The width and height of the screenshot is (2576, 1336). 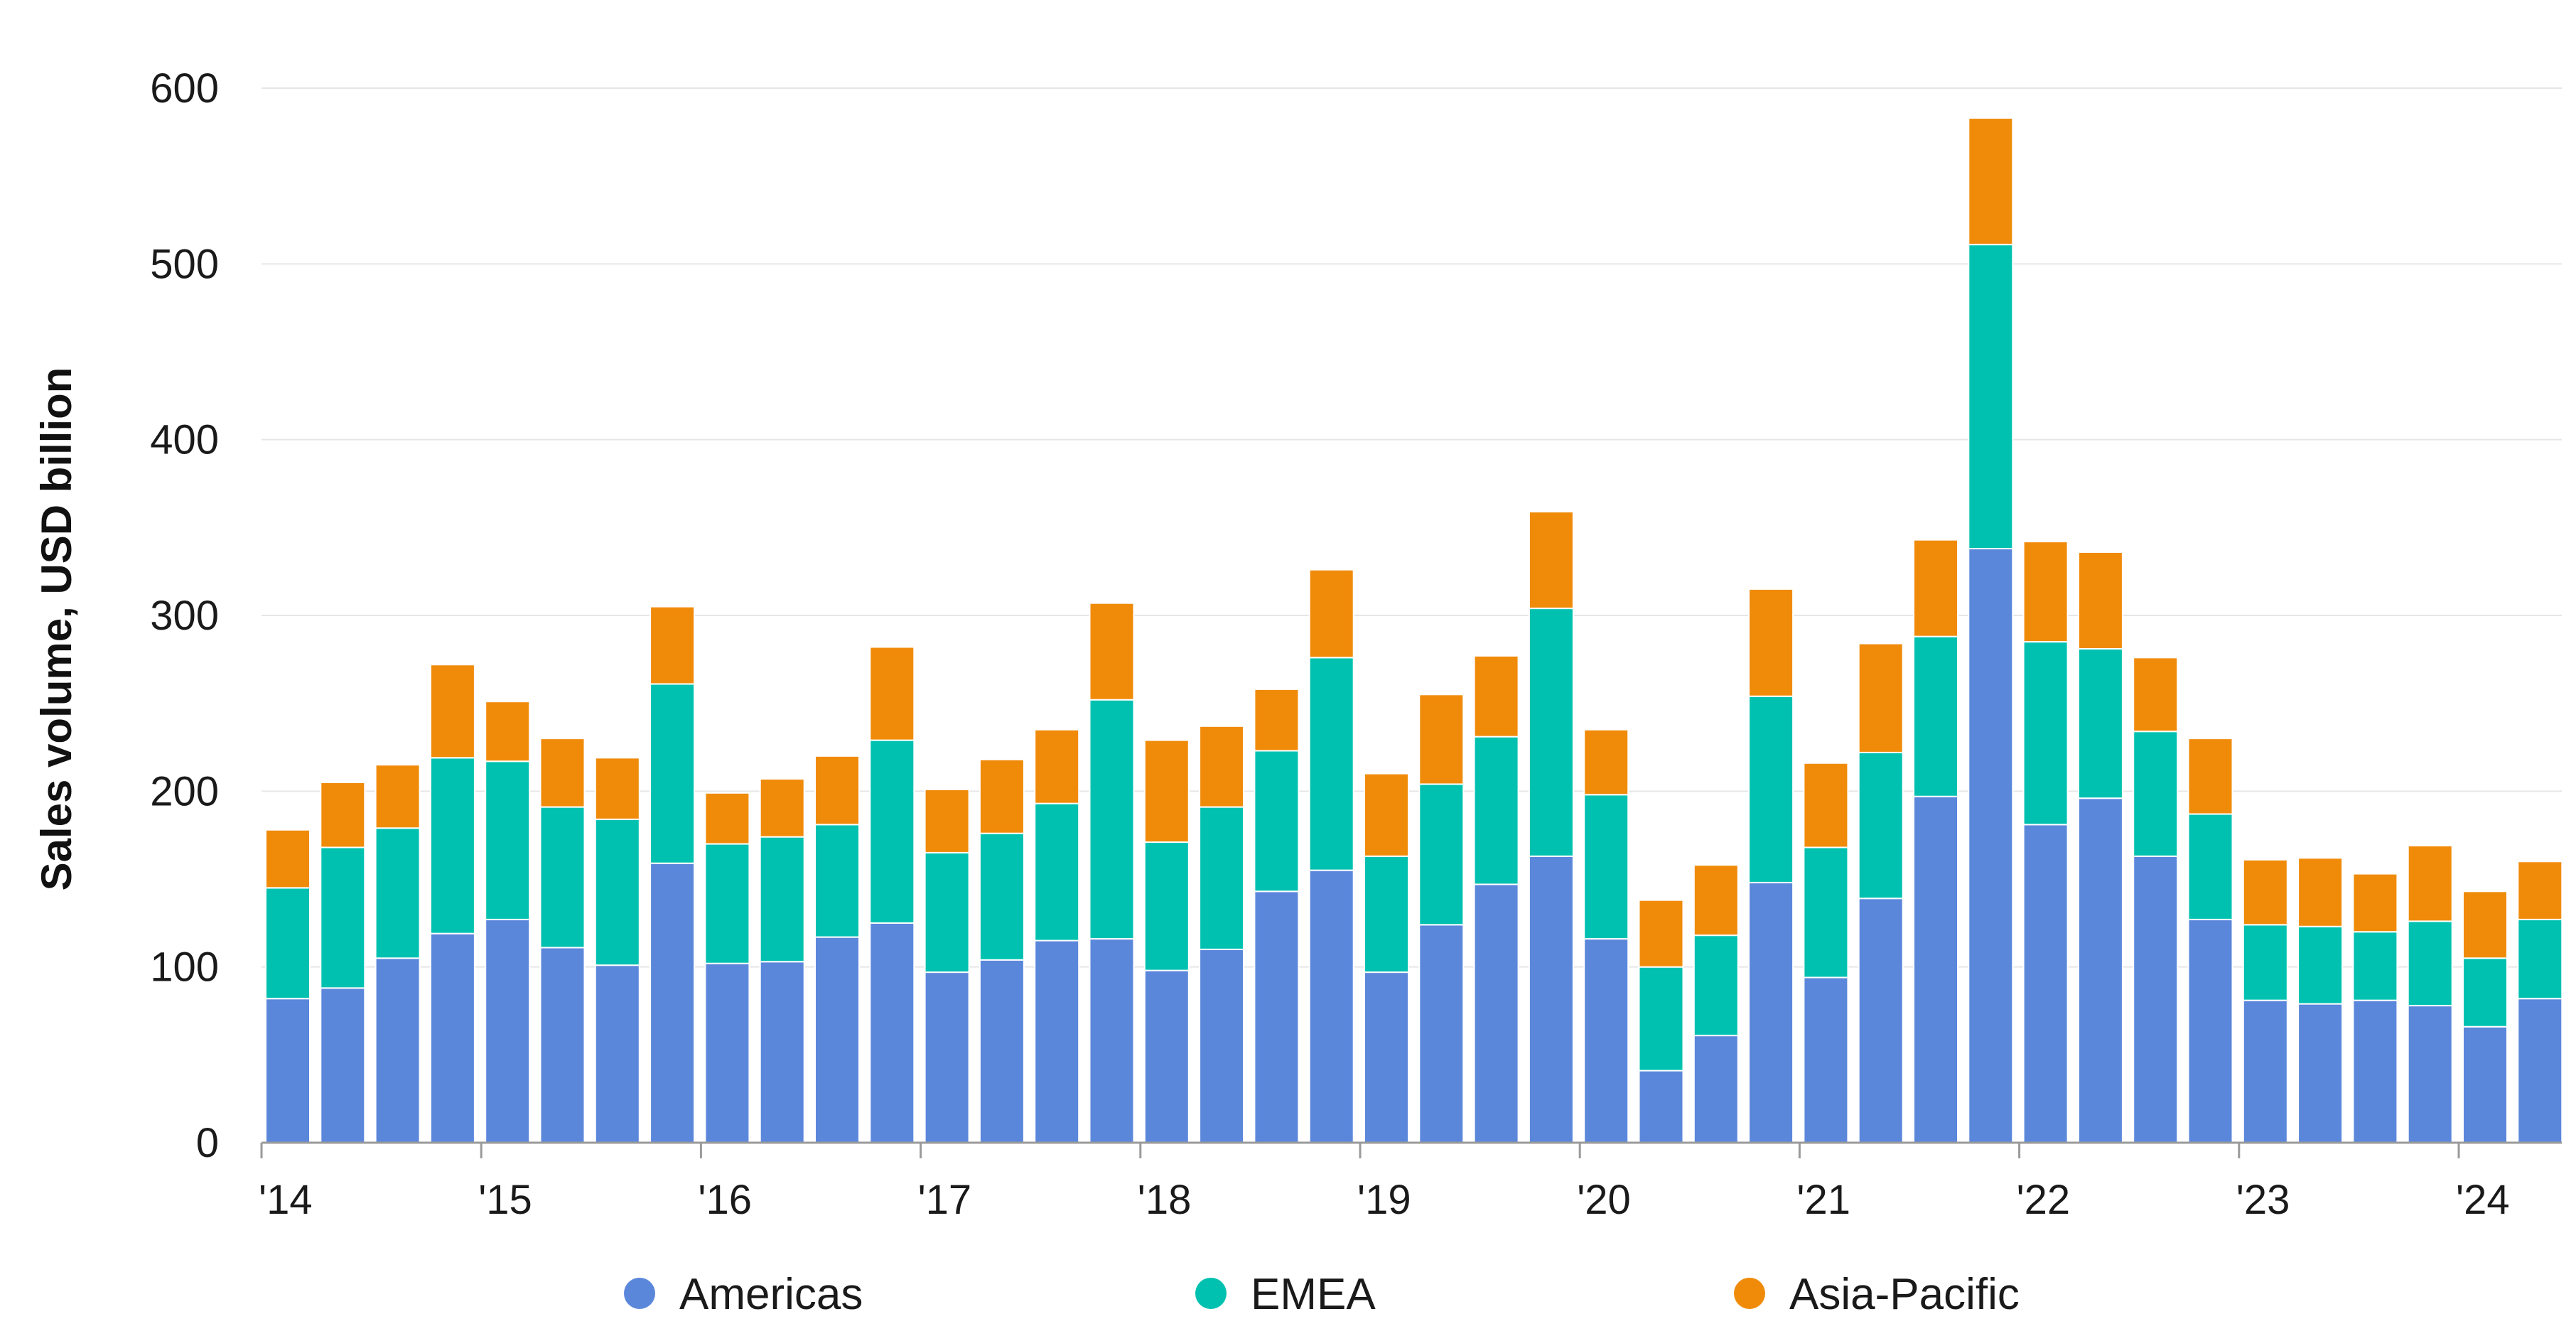 I want to click on bar-emea: Q4 2021 — EMEA: 173, so click(x=1991, y=397).